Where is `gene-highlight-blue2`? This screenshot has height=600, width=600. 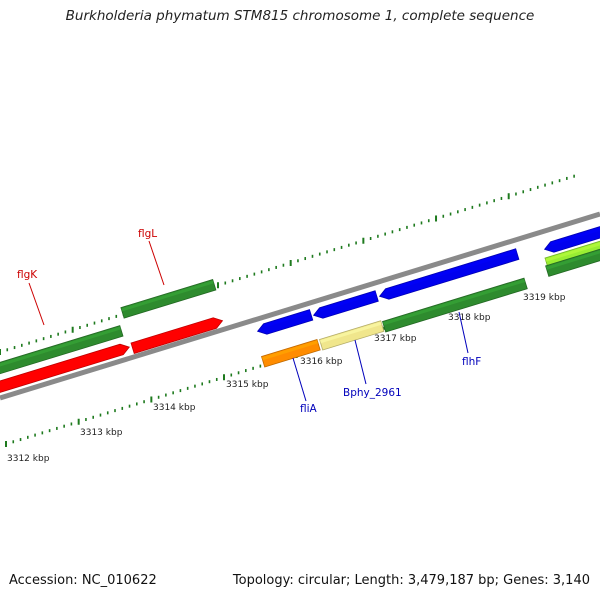
gene-highlight-blue2 is located at coordinates (348, 301).